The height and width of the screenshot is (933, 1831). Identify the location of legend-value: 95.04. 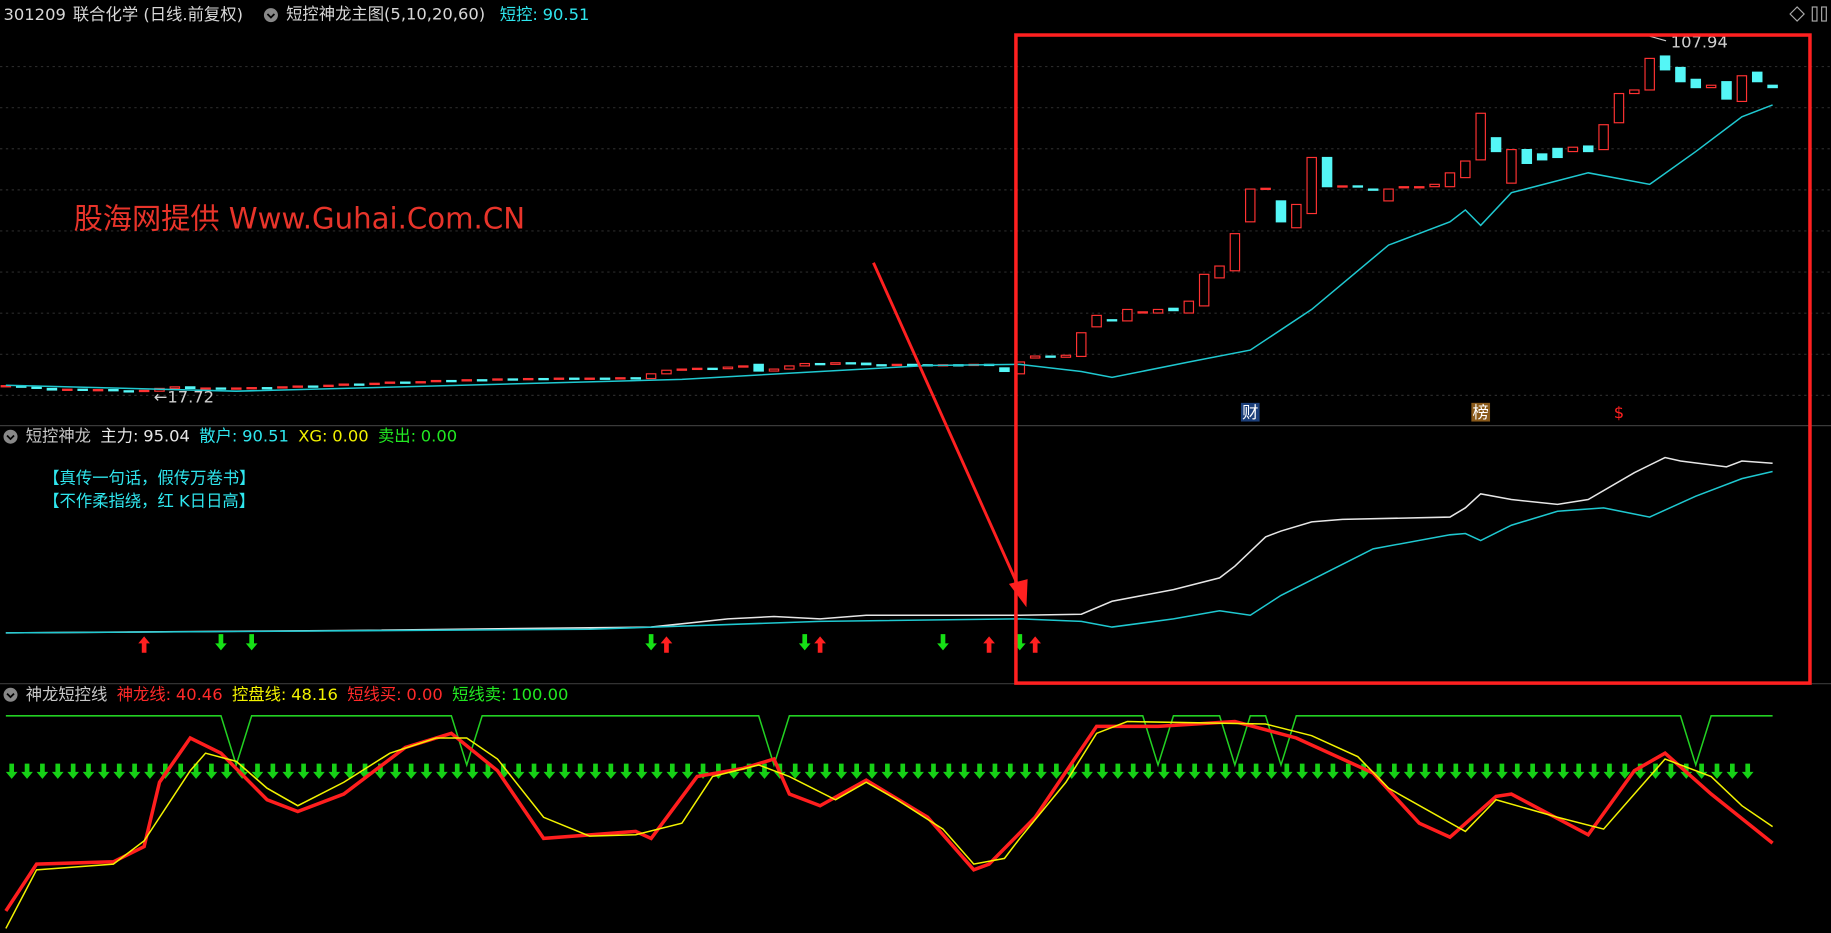
(166, 435).